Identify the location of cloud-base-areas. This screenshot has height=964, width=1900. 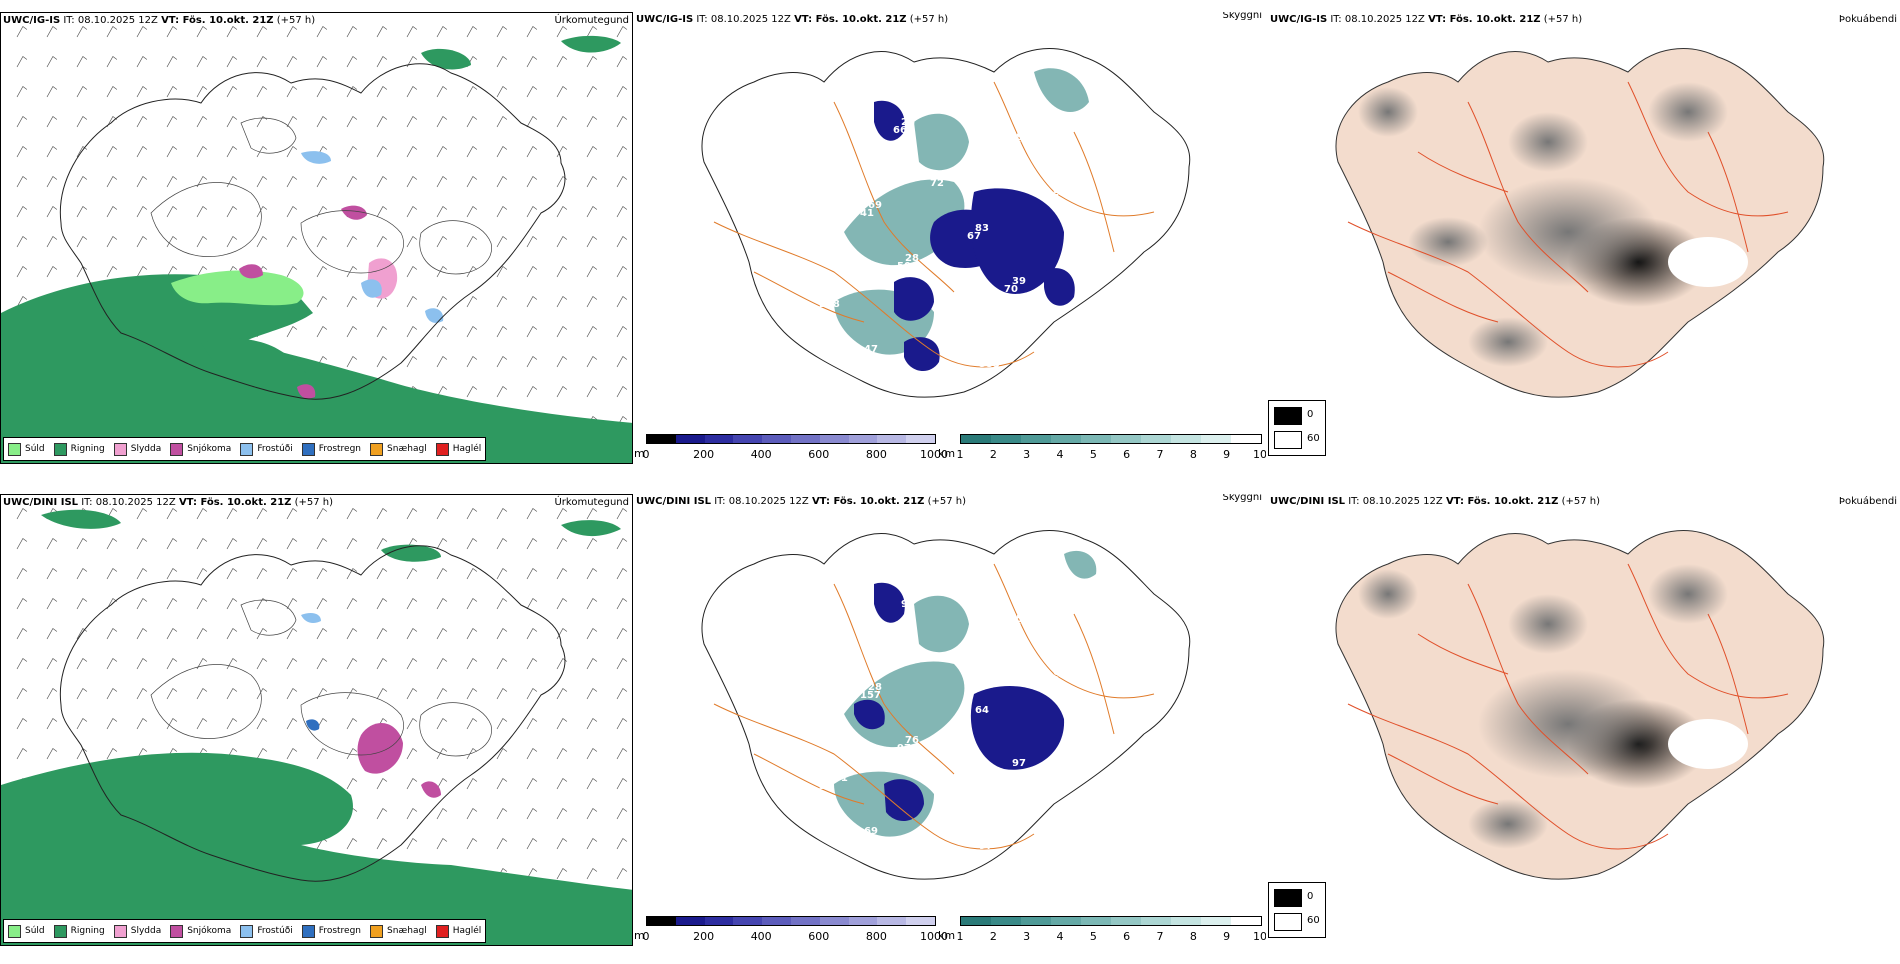
(959, 702).